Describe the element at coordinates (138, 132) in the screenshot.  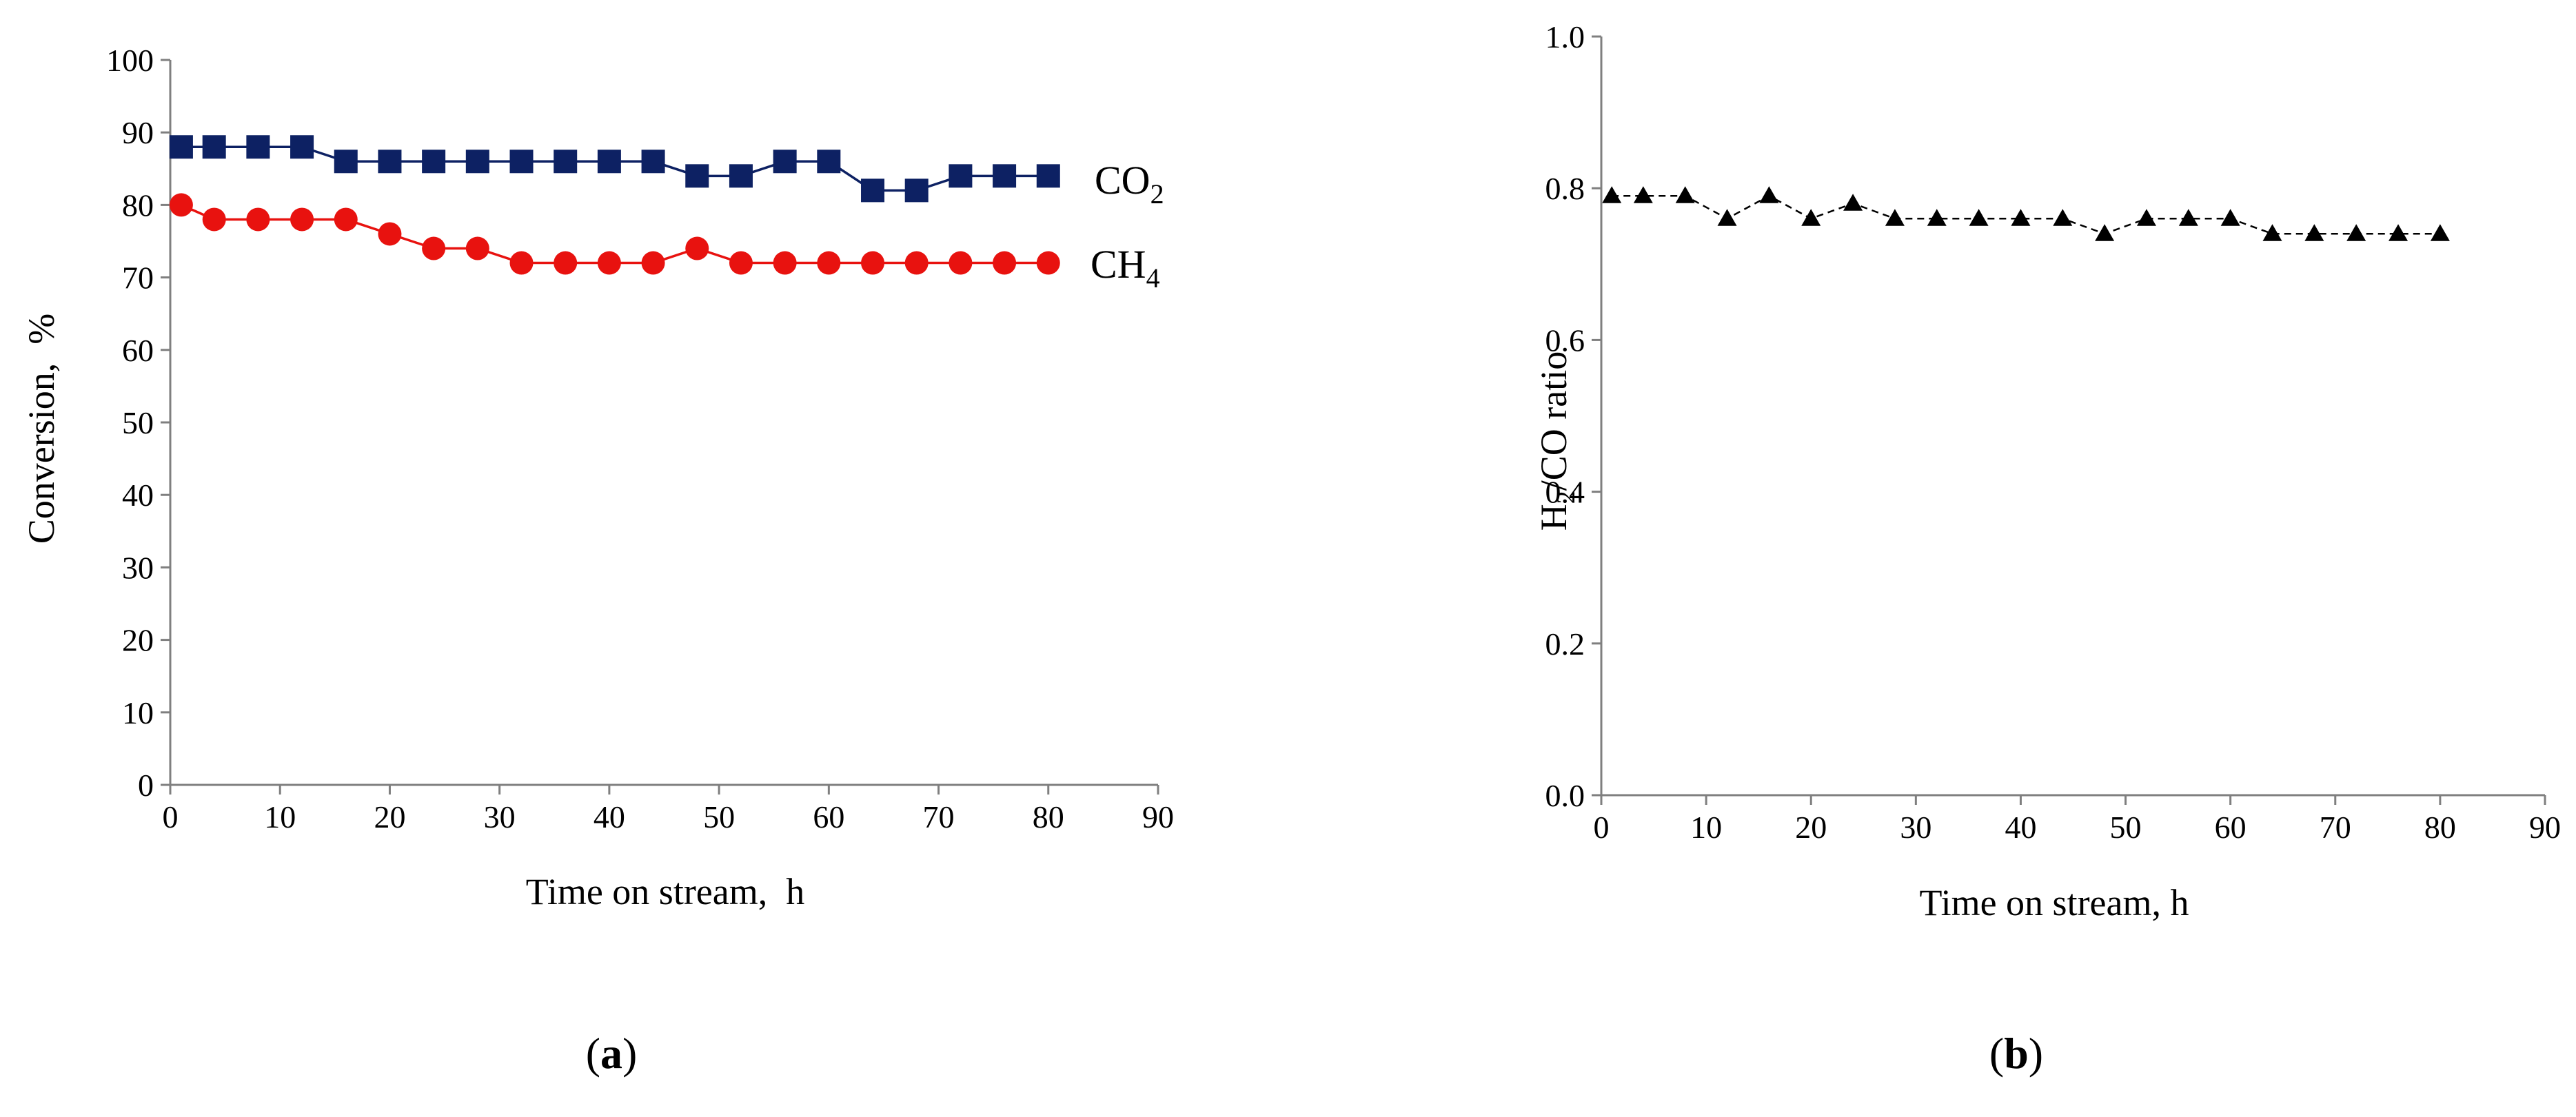
I see `panel-a-y-tick-label: 90` at that location.